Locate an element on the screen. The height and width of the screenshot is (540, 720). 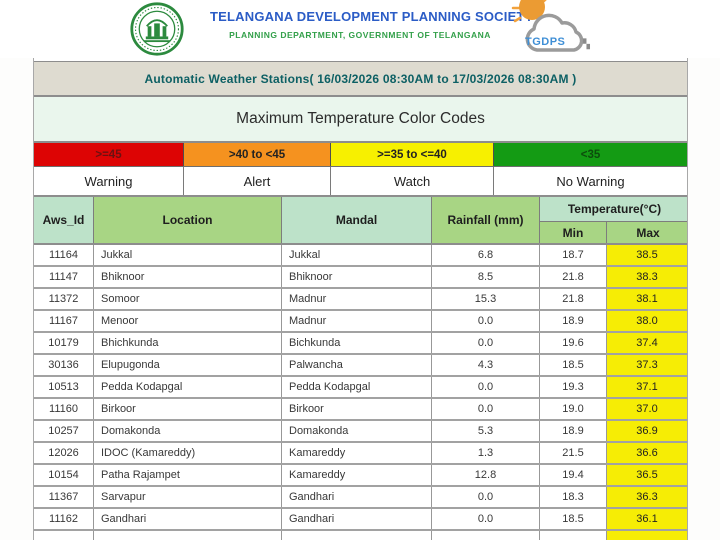
cell-aws-id: 11367 is located at coordinates (64, 497).